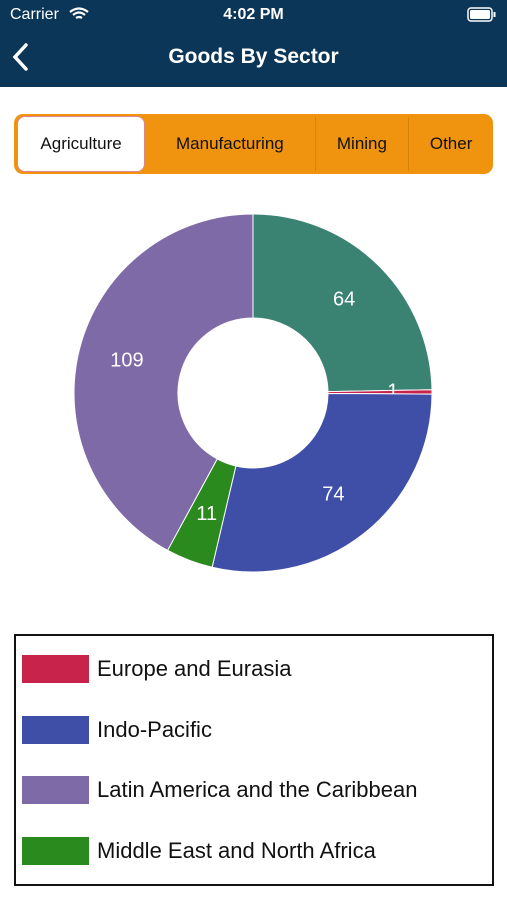 Image resolution: width=507 pixels, height=900 pixels. I want to click on tab: Mining, so click(361, 144).